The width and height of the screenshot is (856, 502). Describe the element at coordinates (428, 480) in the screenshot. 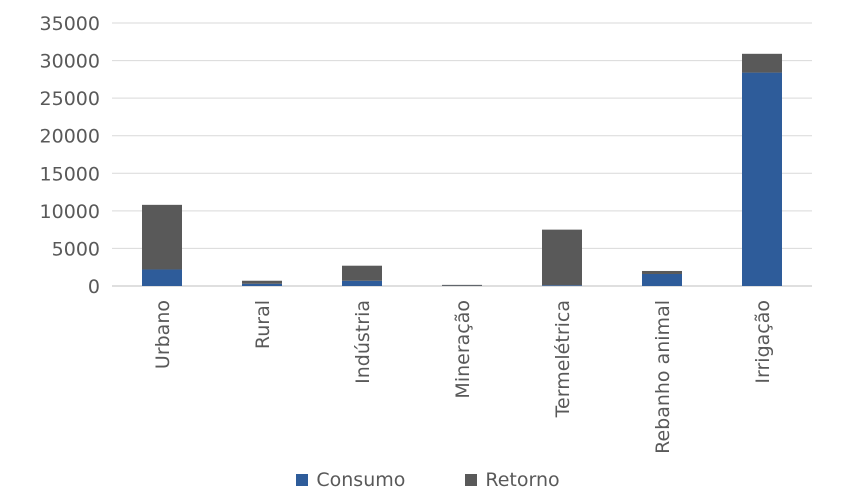

I see `legend: Consumo Retorno` at that location.